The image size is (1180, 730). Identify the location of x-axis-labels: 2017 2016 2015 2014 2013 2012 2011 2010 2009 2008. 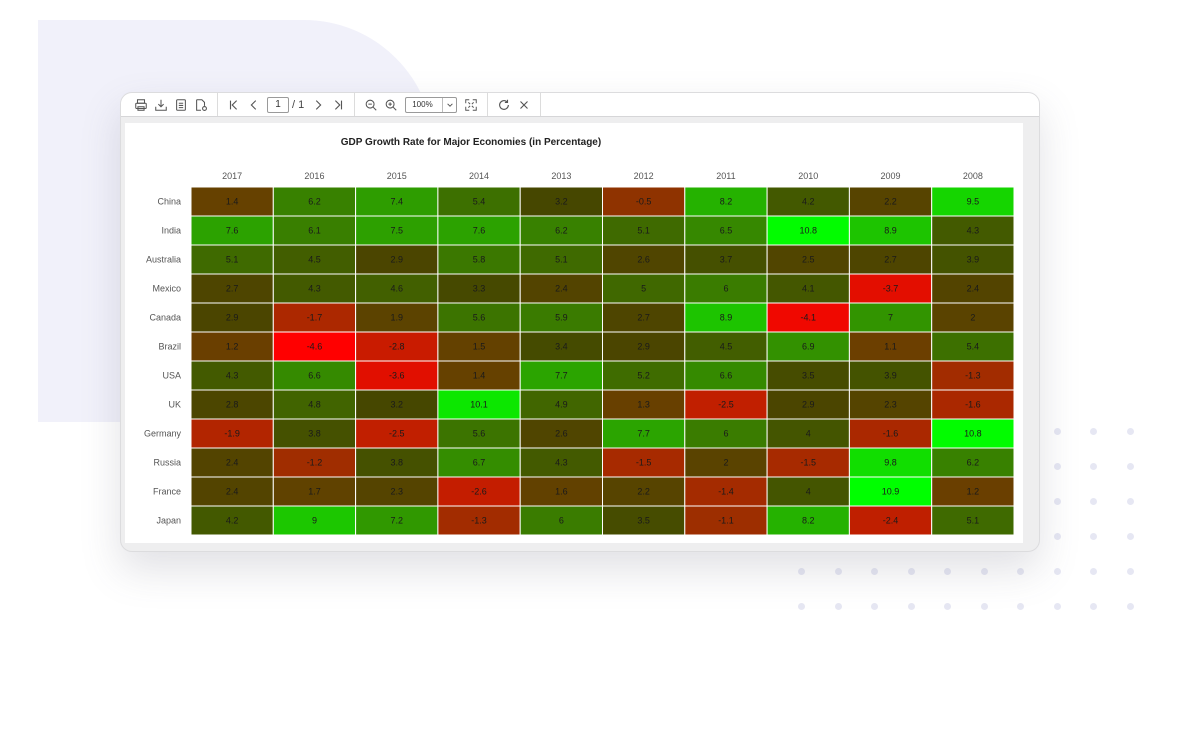
(602, 176).